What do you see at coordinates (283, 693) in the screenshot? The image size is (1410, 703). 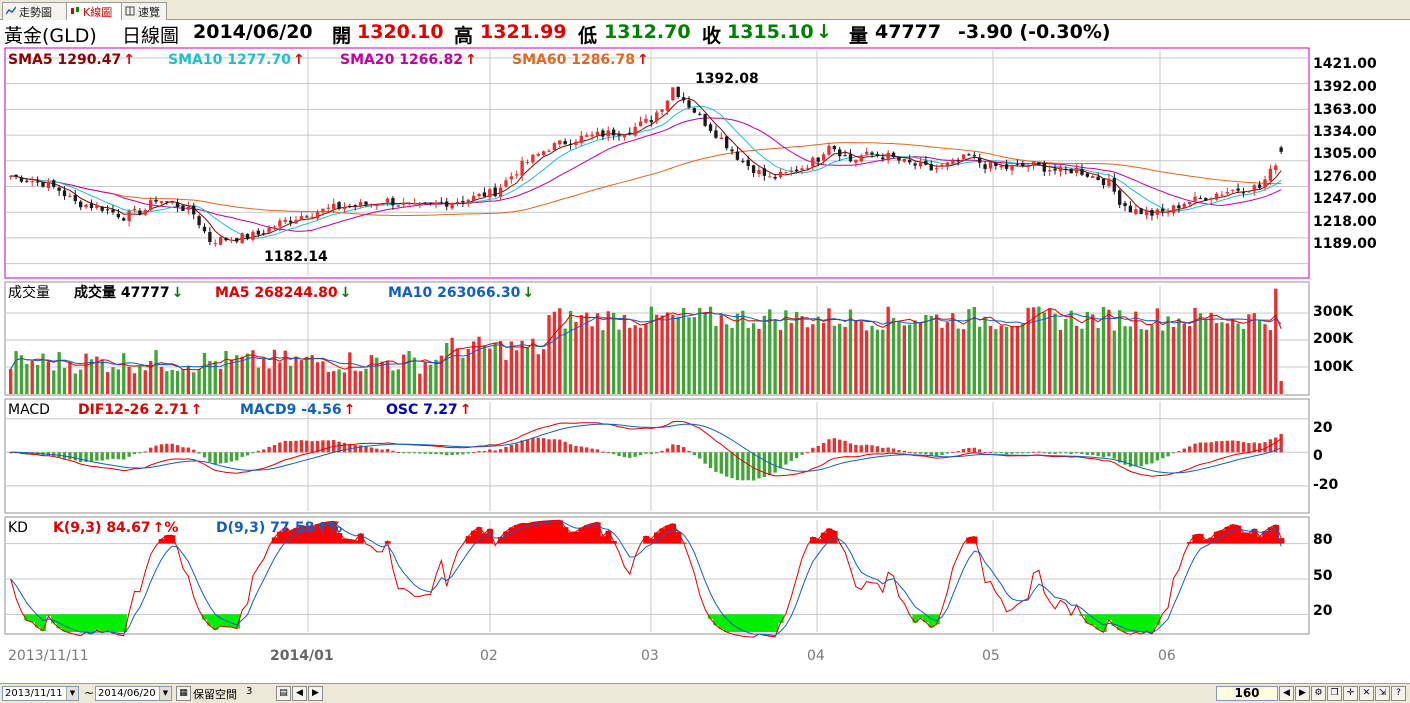 I see `grid-toggle-icon: ▤` at bounding box center [283, 693].